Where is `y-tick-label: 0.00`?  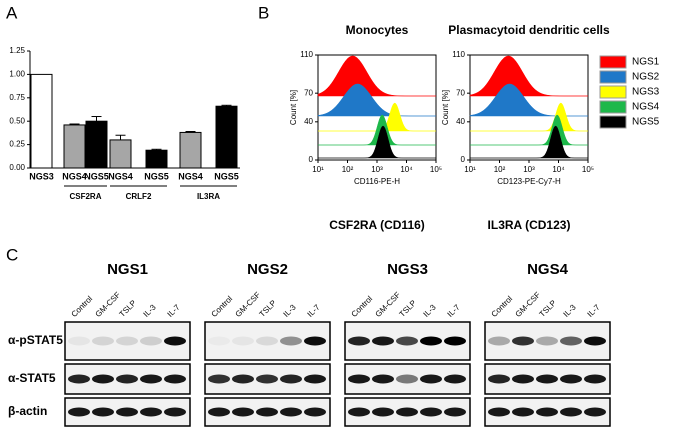
y-tick-label: 0.00 is located at coordinates (17, 167).